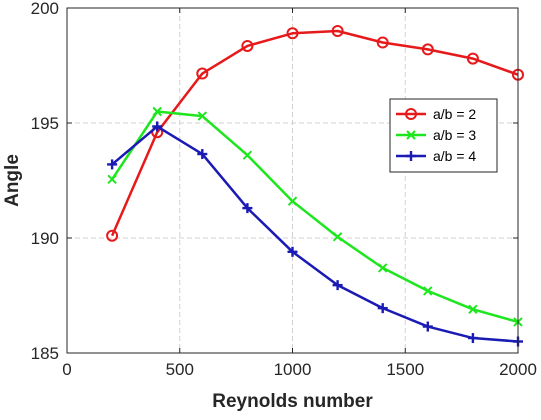  What do you see at coordinates (45, 238) in the screenshot?
I see `y-tick-label: 190` at bounding box center [45, 238].